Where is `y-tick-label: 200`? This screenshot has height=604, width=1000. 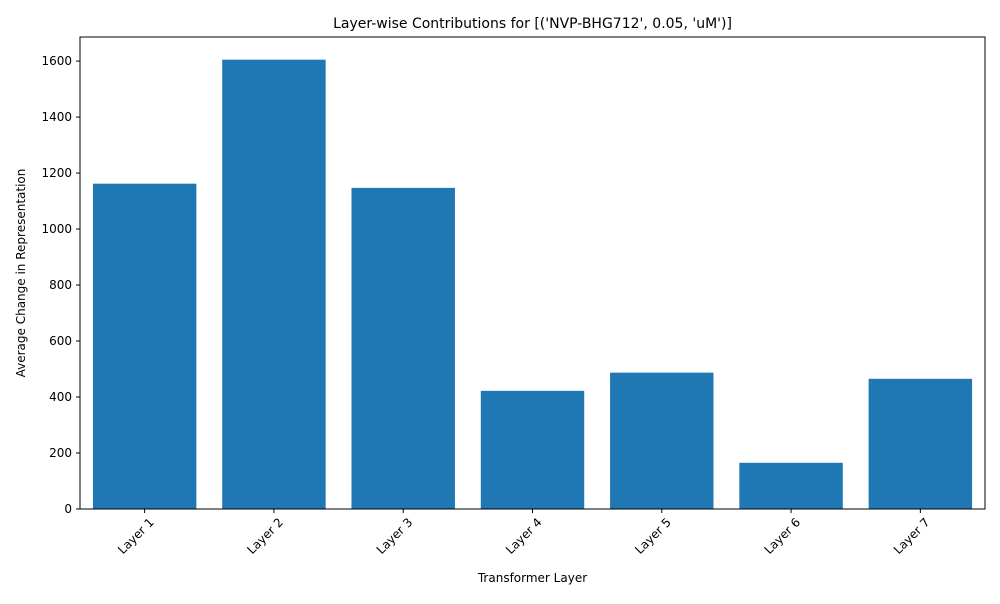 y-tick-label: 200 is located at coordinates (60, 453).